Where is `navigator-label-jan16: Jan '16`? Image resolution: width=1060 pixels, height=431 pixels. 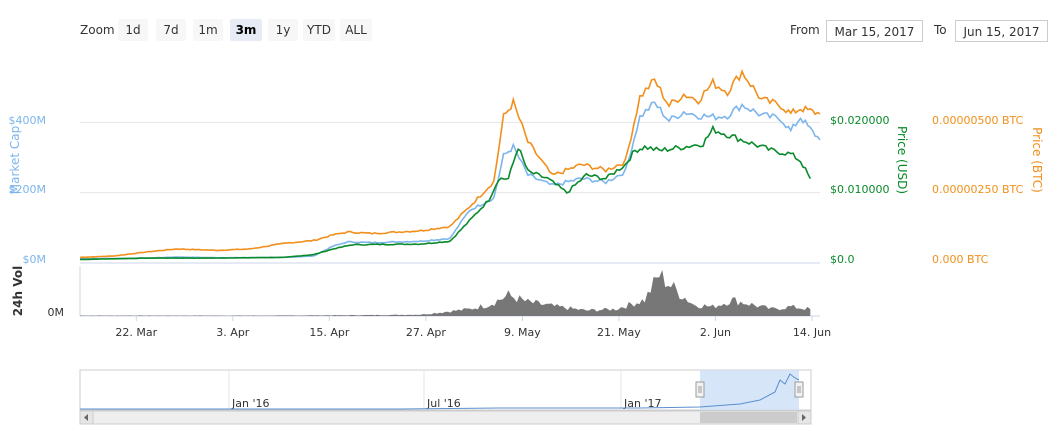 navigator-label-jan16: Jan '16 is located at coordinates (250, 403).